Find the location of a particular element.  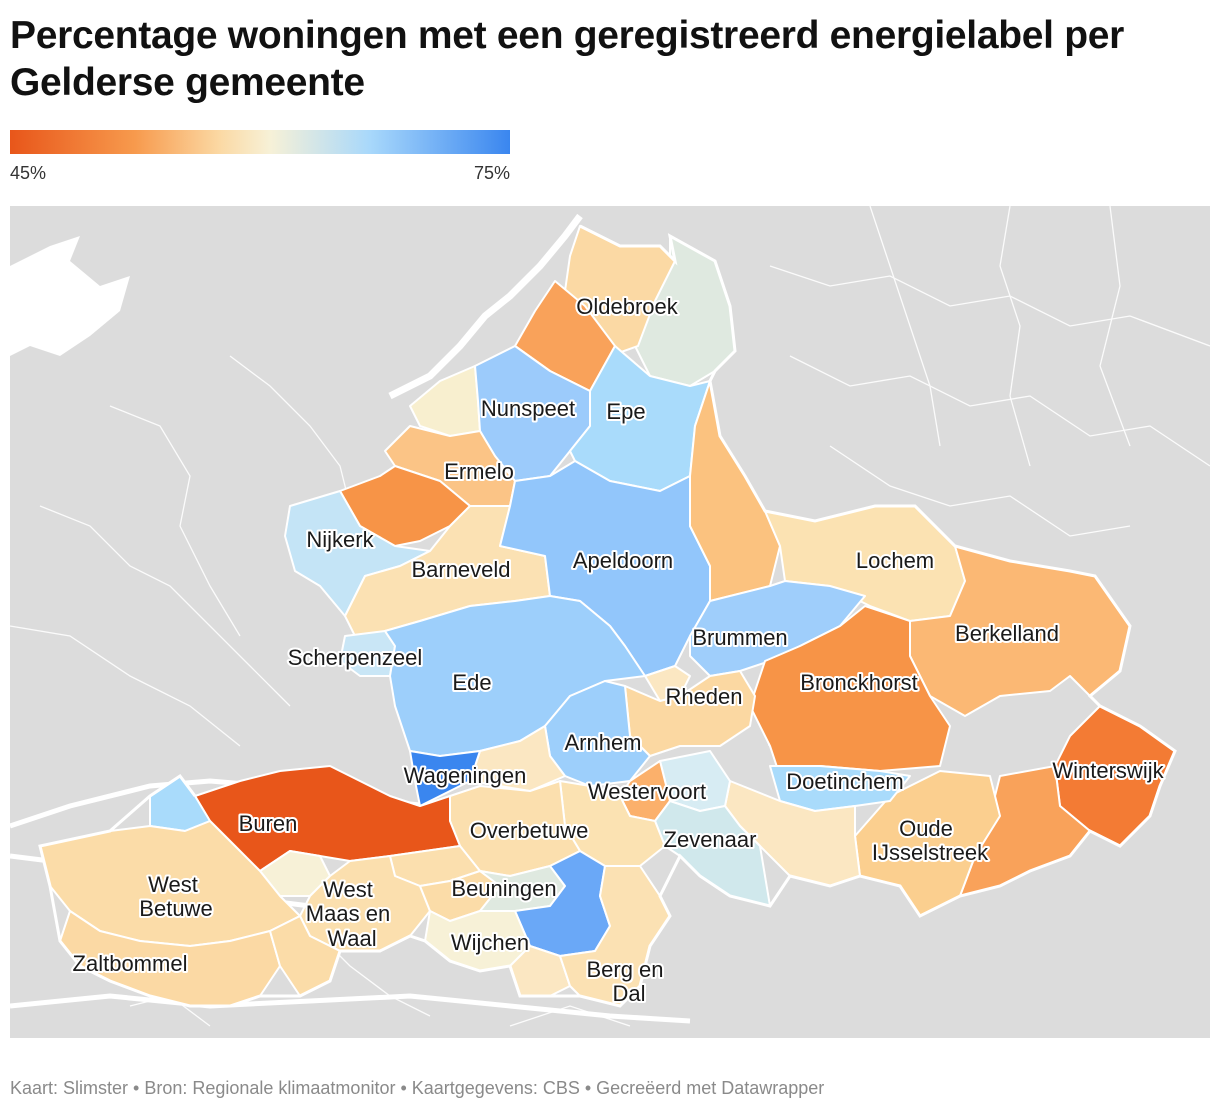

label-ermelo: Ermelo is located at coordinates (479, 471).